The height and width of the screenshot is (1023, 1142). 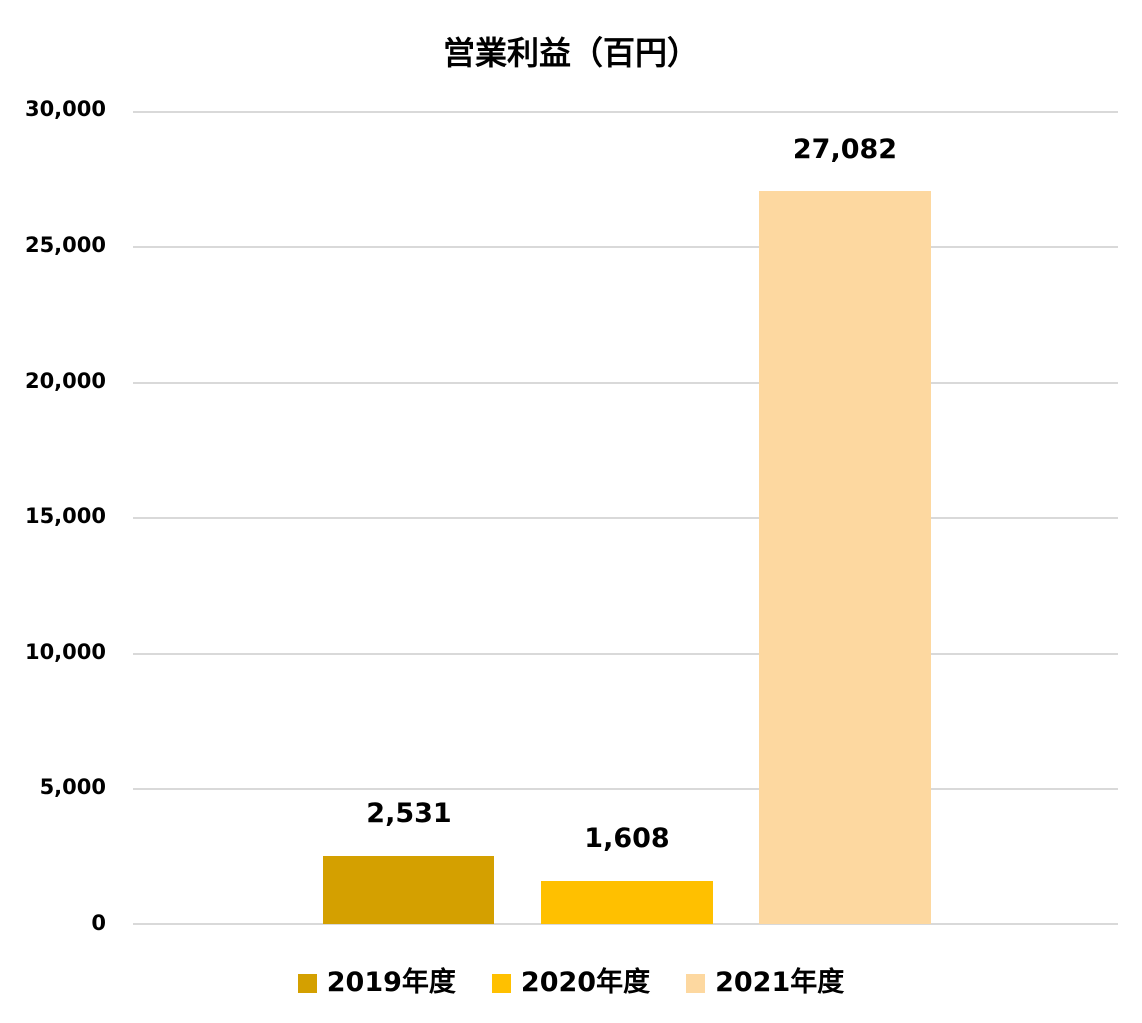 I want to click on chart-title: 営業利益（百円）, so click(x=570, y=53).